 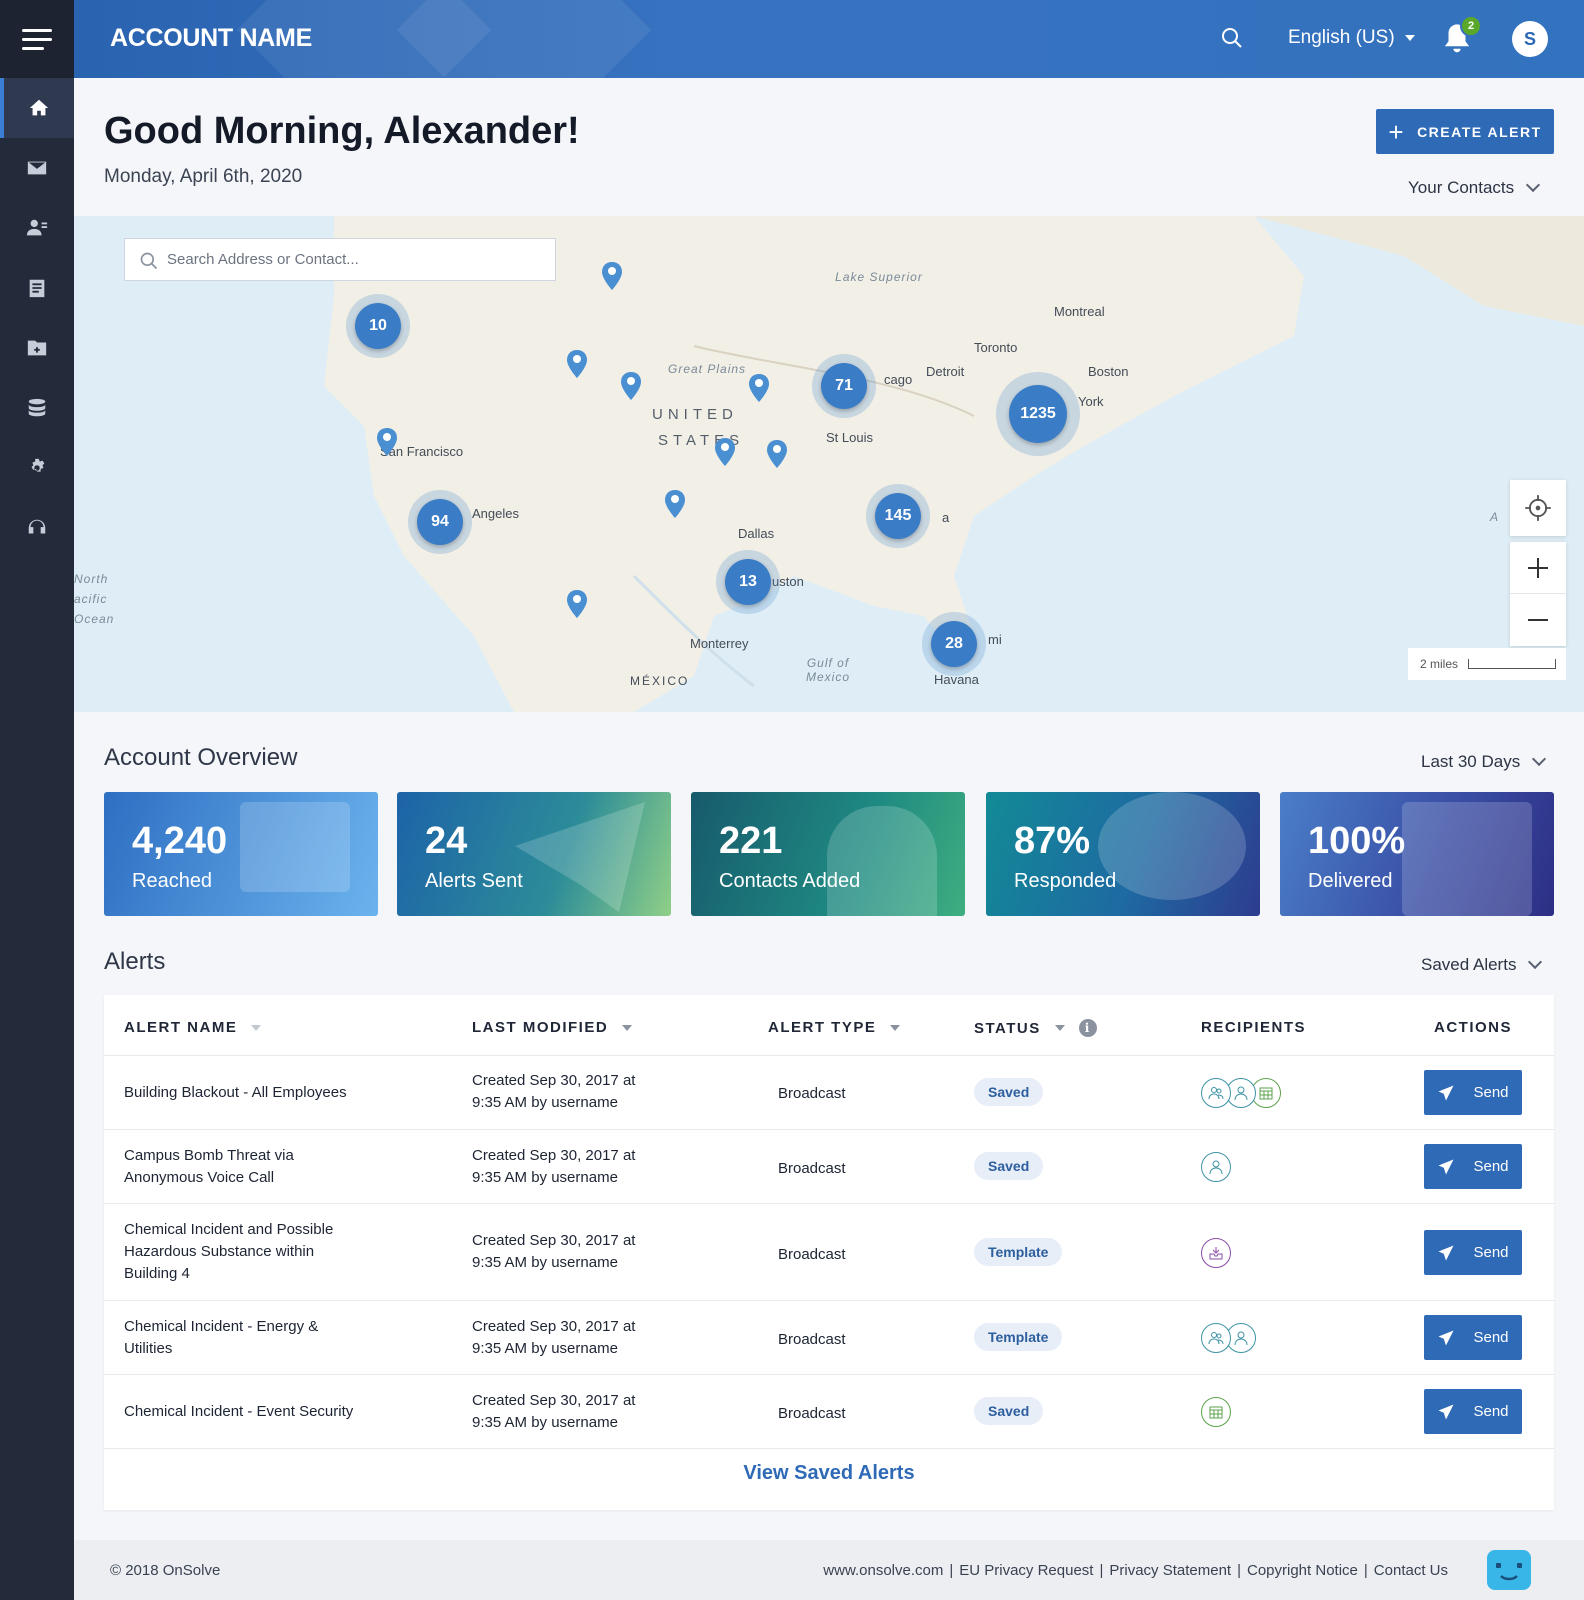 I want to click on sidebar-item-settings, so click(x=37, y=468).